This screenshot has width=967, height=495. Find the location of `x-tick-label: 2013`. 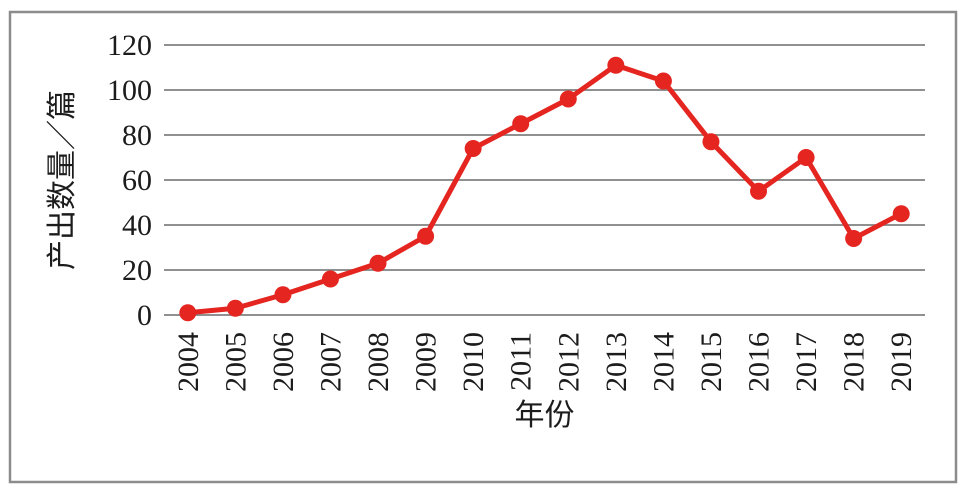

x-tick-label: 2013 is located at coordinates (616, 362).